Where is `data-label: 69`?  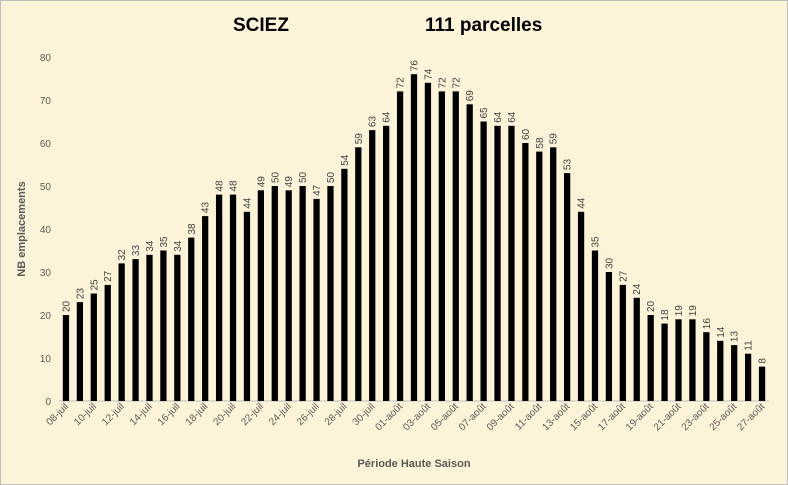 data-label: 69 is located at coordinates (470, 96).